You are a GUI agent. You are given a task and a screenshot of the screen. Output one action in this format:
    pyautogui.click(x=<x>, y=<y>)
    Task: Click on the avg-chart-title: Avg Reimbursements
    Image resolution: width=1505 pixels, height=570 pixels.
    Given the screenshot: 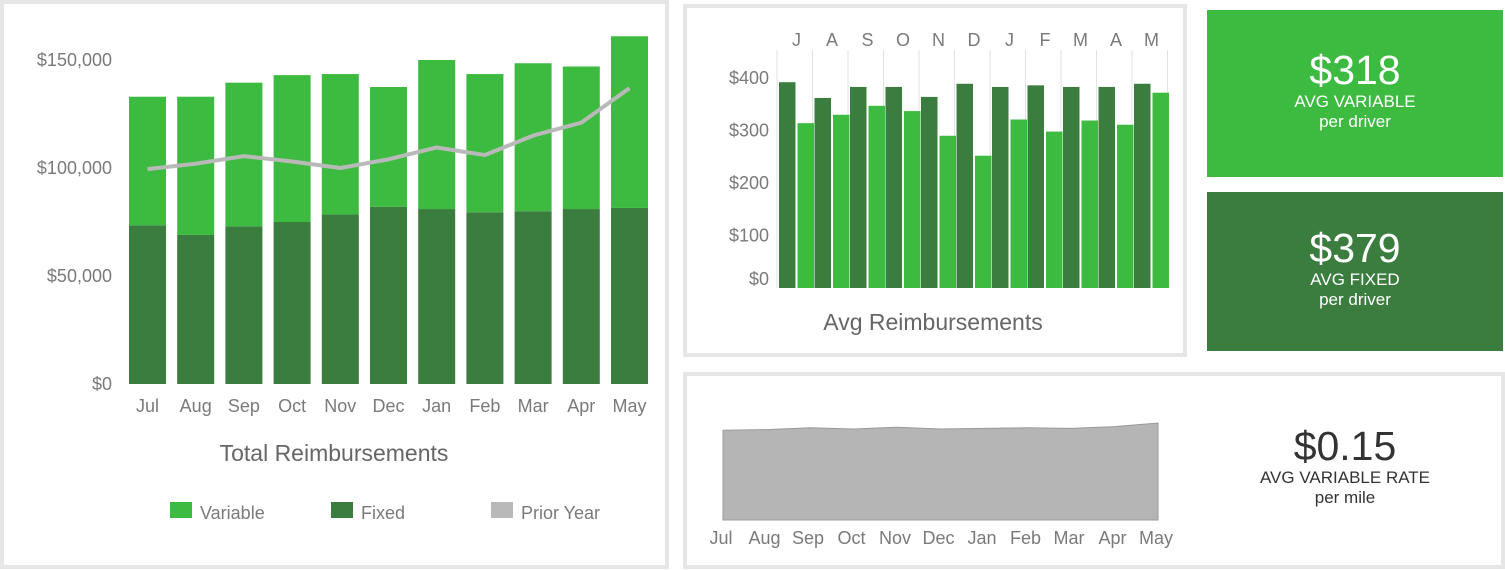 What is the action you would take?
    pyautogui.click(x=932, y=322)
    